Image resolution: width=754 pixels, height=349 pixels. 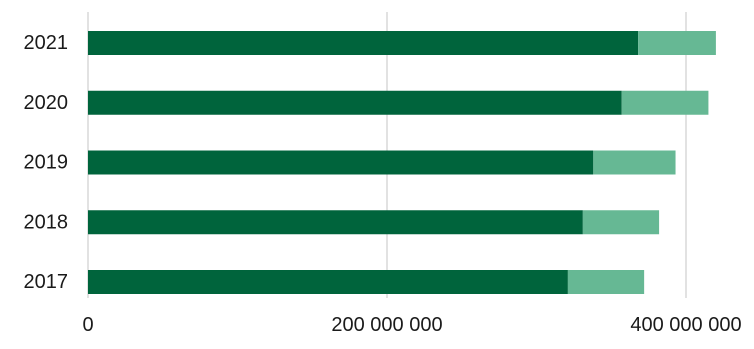 I want to click on y-tick-label-2017: 2017, so click(x=46, y=282).